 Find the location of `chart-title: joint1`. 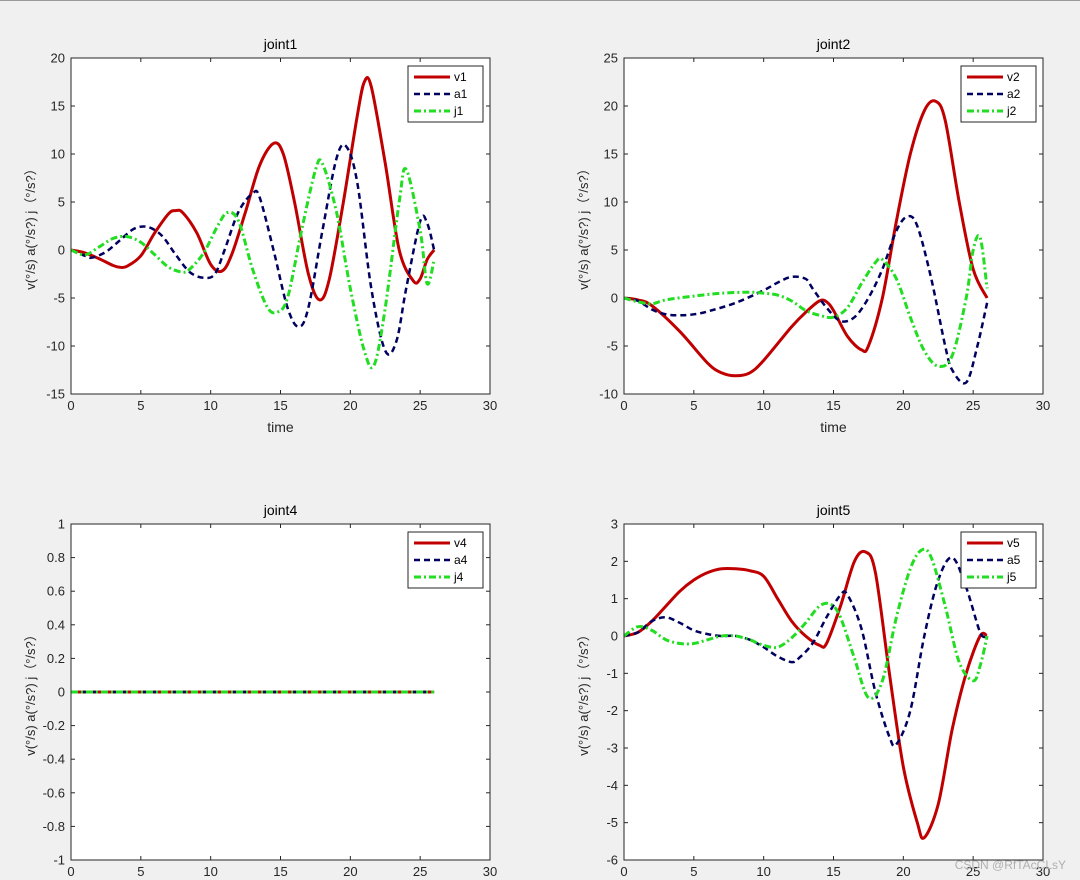

chart-title: joint1 is located at coordinates (280, 44).